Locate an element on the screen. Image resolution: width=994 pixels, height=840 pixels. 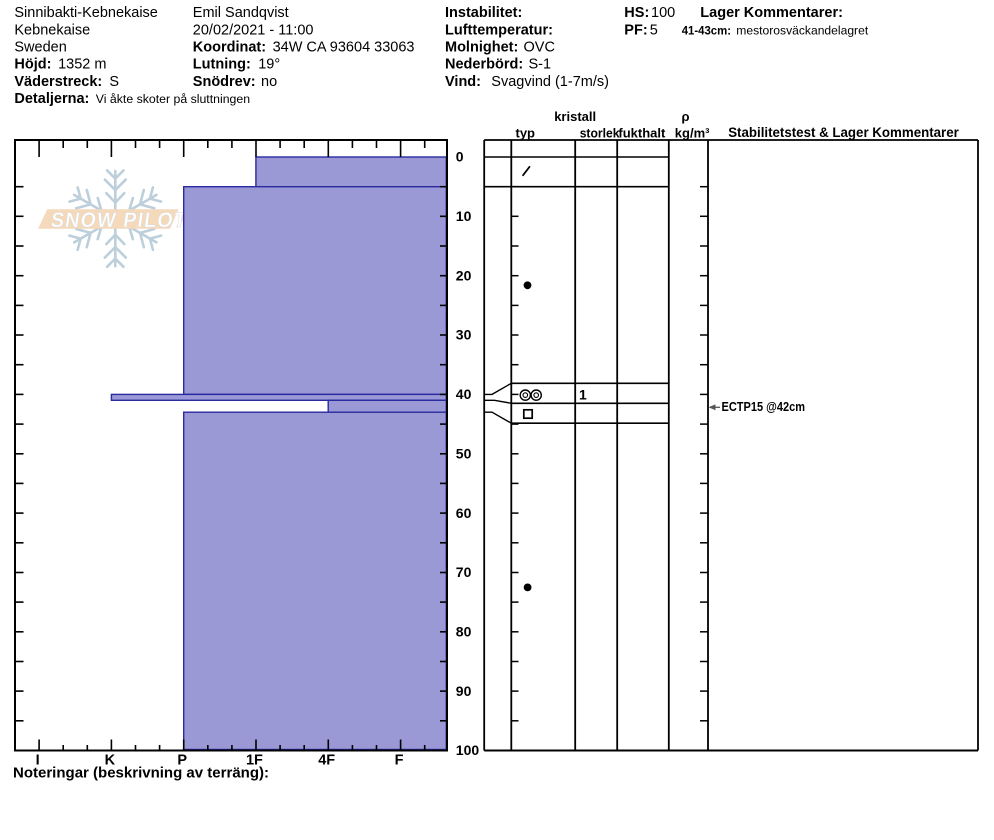
svg-text: 41-43cm: is located at coordinates (706, 30).